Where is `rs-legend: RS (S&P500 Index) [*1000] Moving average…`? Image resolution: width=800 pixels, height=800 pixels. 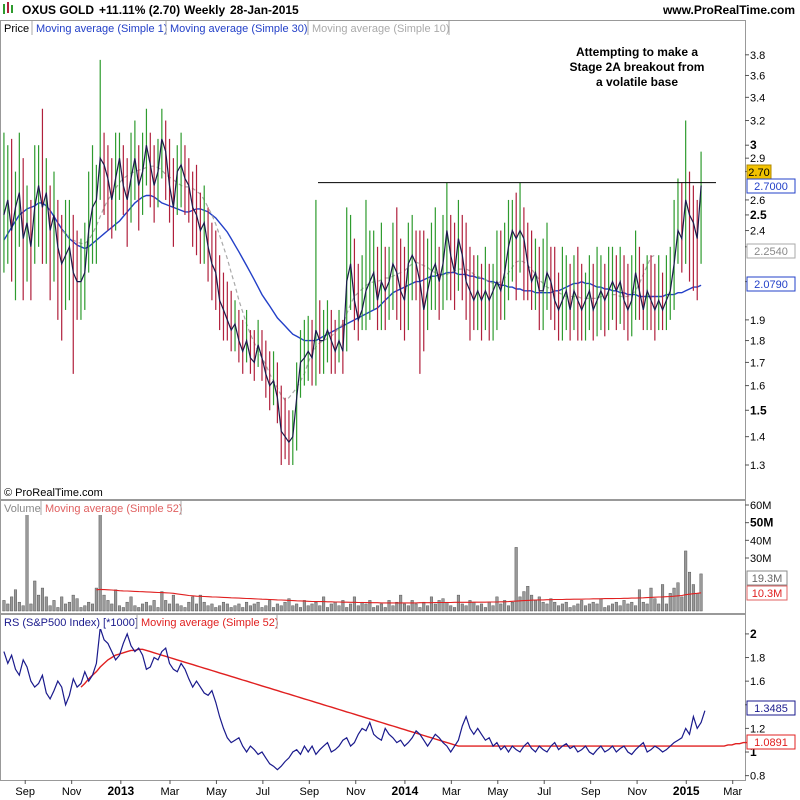
rs-legend: RS (S&P500 Index) [*1000] Moving average… is located at coordinates (140, 622).